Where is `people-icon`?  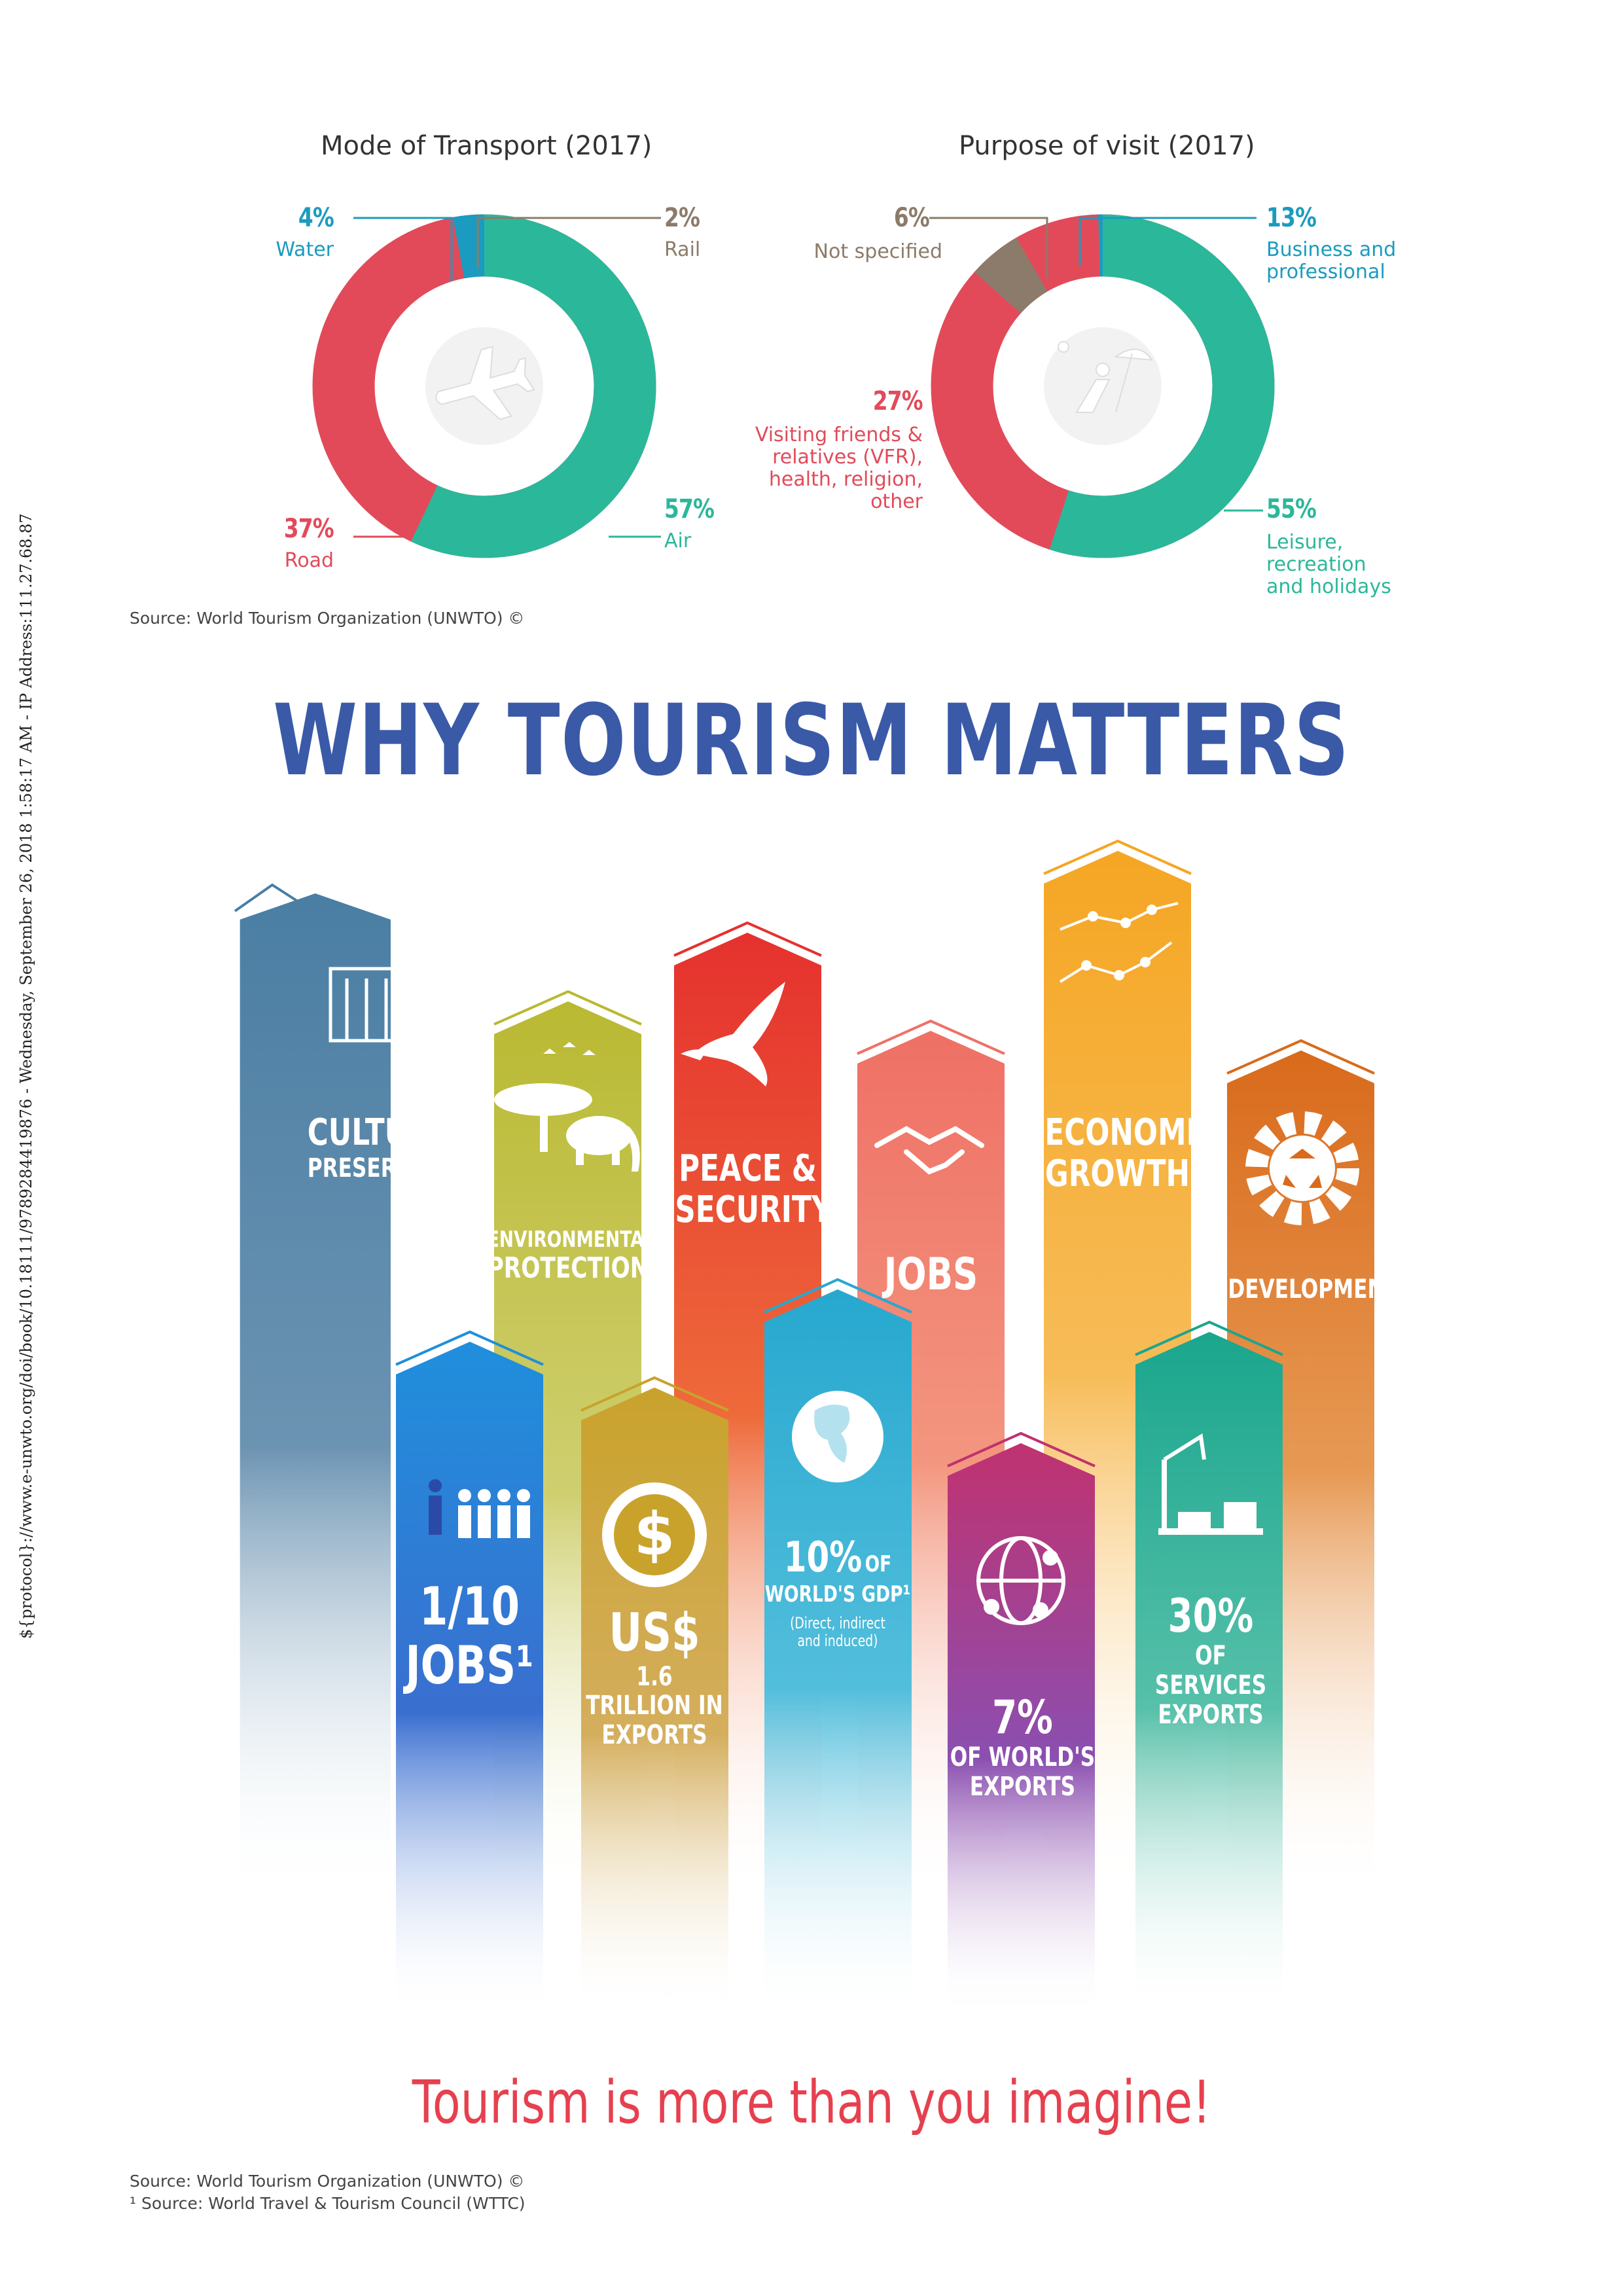
people-icon is located at coordinates (479, 1508).